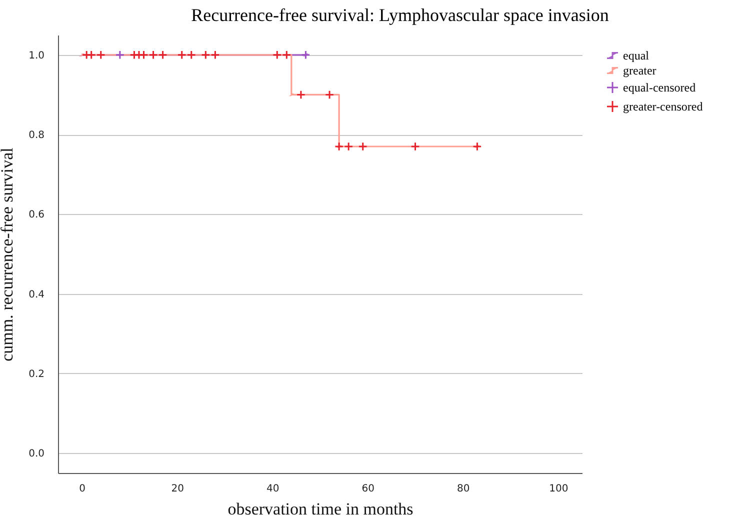  Describe the element at coordinates (463, 489) in the screenshot. I see `x-tick-label: 80` at that location.